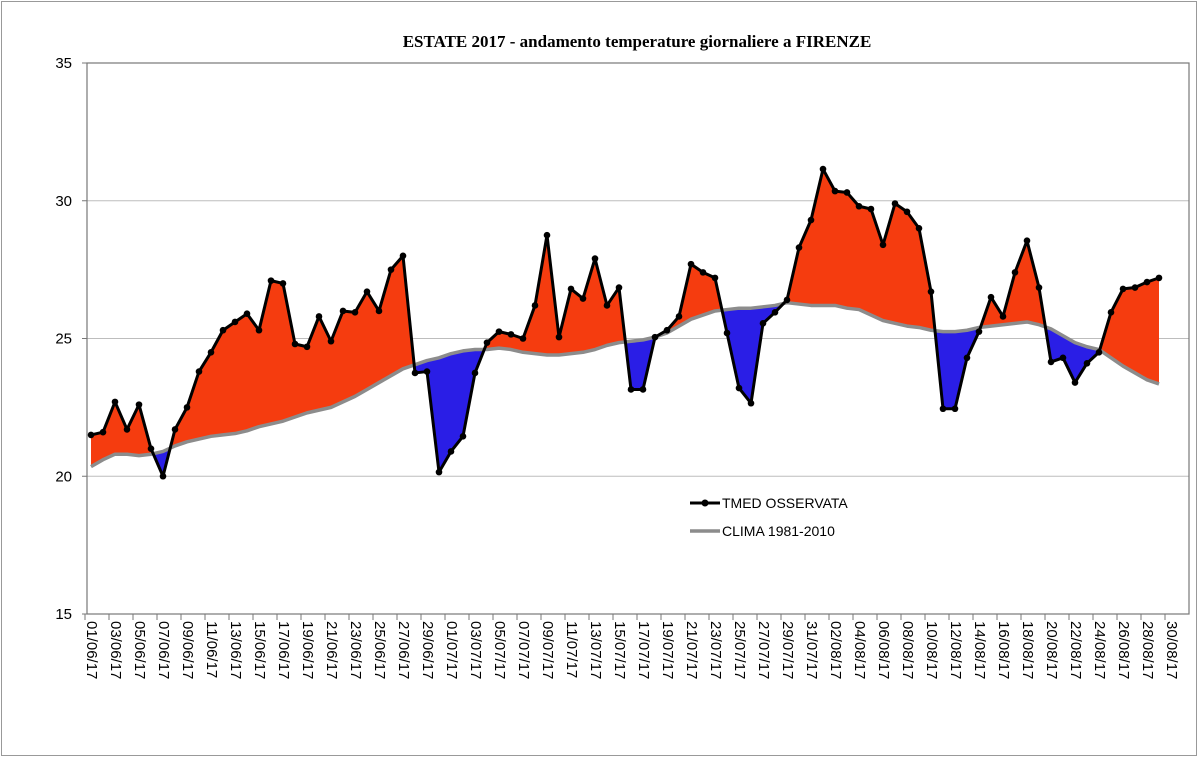 The height and width of the screenshot is (759, 1200). Describe the element at coordinates (1075, 650) in the screenshot. I see `x-tick-label: 22/08/17` at that location.